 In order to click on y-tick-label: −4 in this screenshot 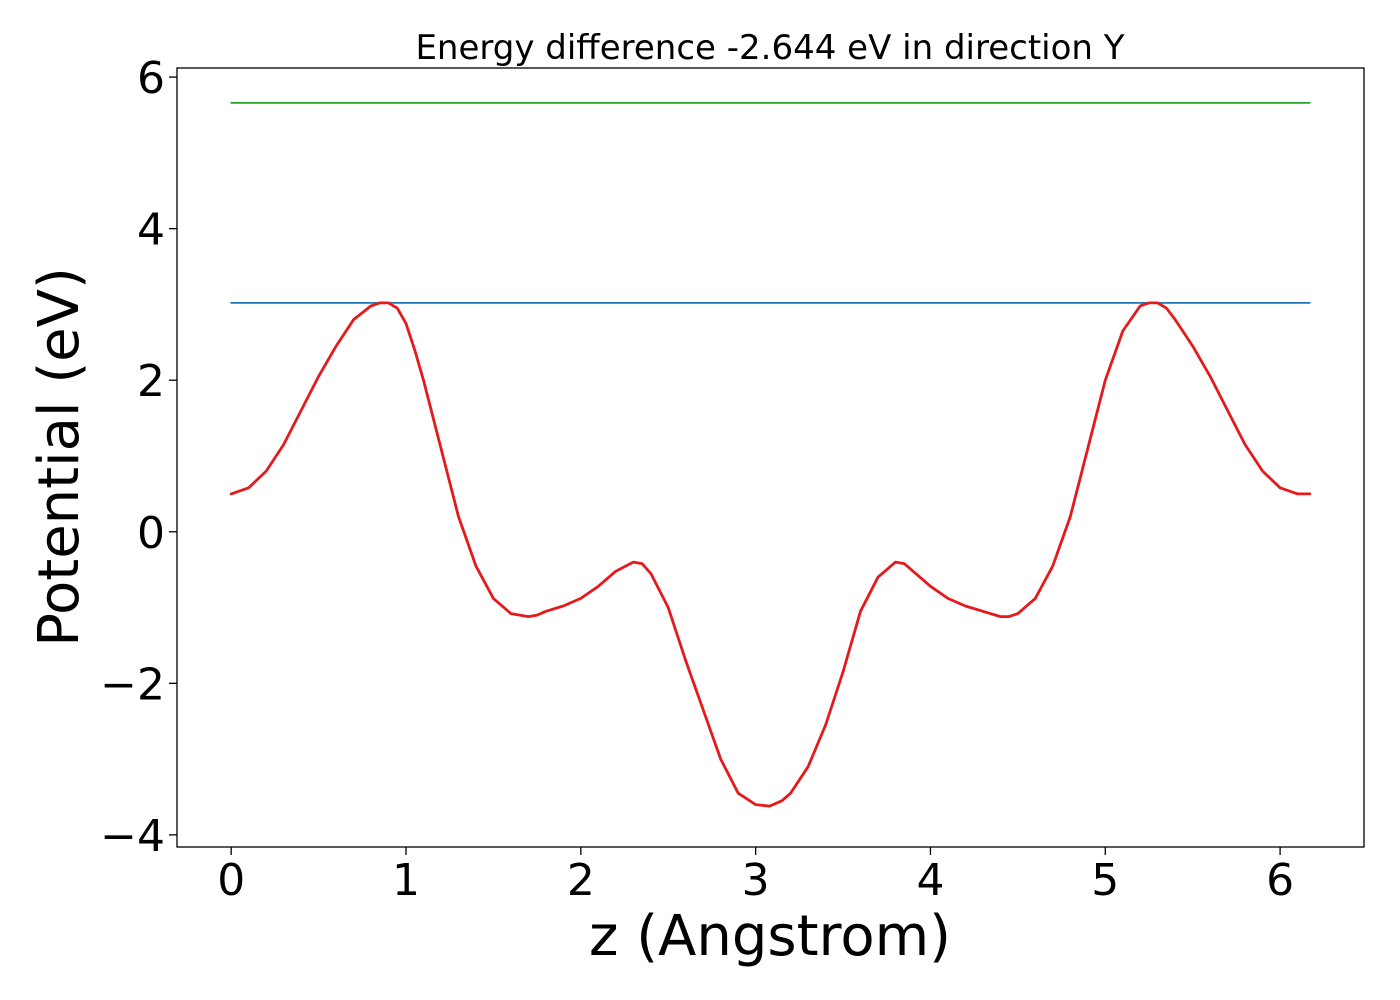, I will do `click(132, 836)`.